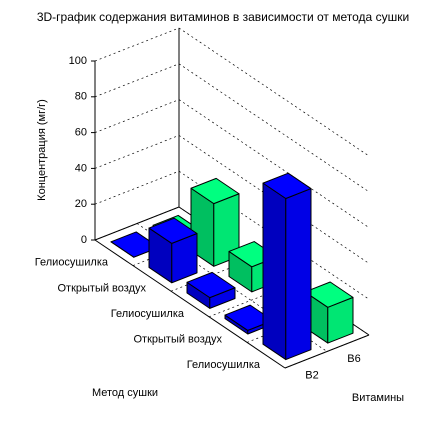  Describe the element at coordinates (42, 150) in the screenshot. I see `z-axis-label: Концентрация (мг/г)` at that location.